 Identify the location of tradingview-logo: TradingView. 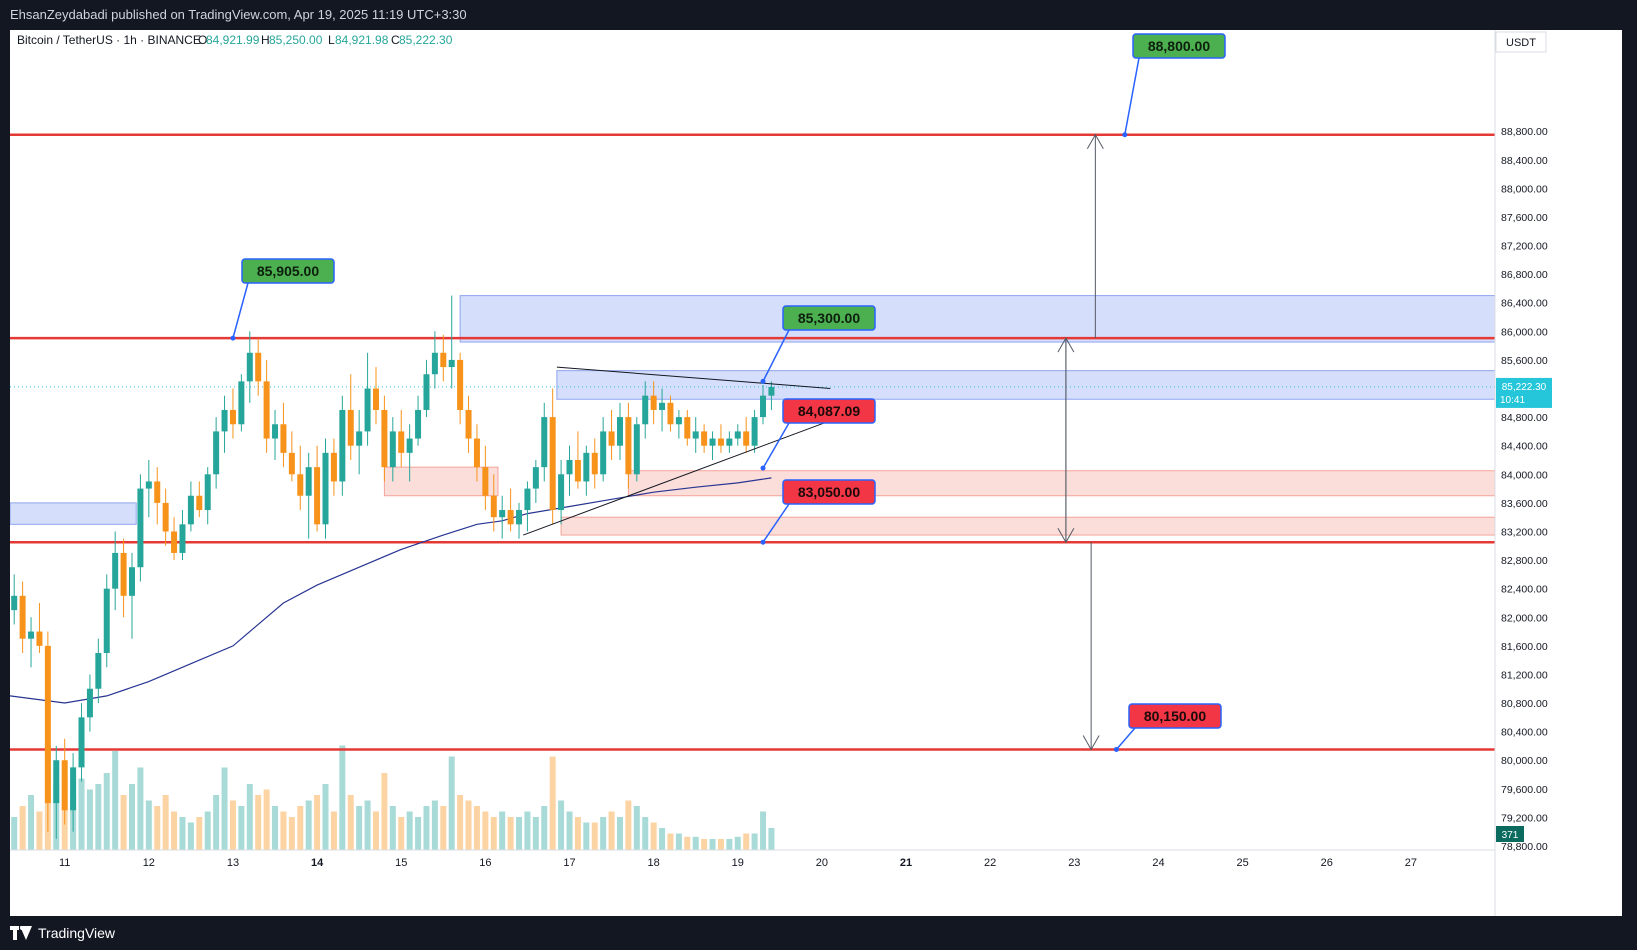
(62, 933).